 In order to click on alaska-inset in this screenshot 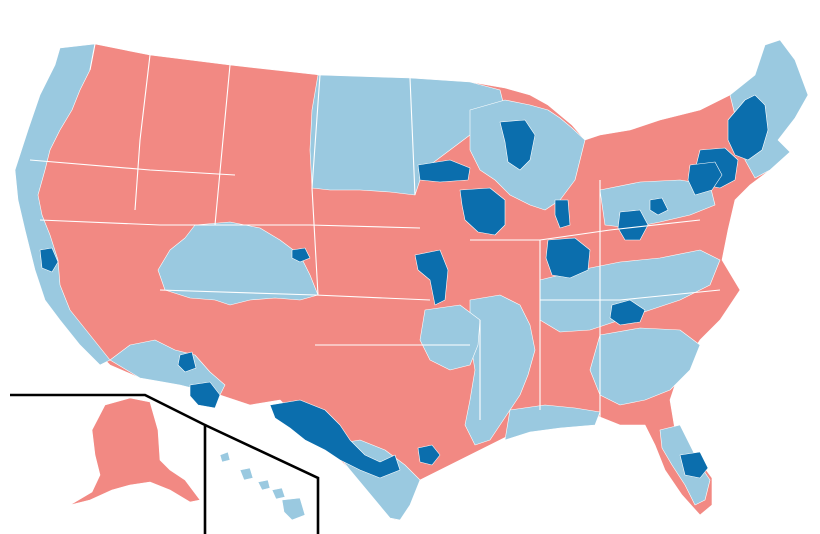, I will do `click(135, 451)`.